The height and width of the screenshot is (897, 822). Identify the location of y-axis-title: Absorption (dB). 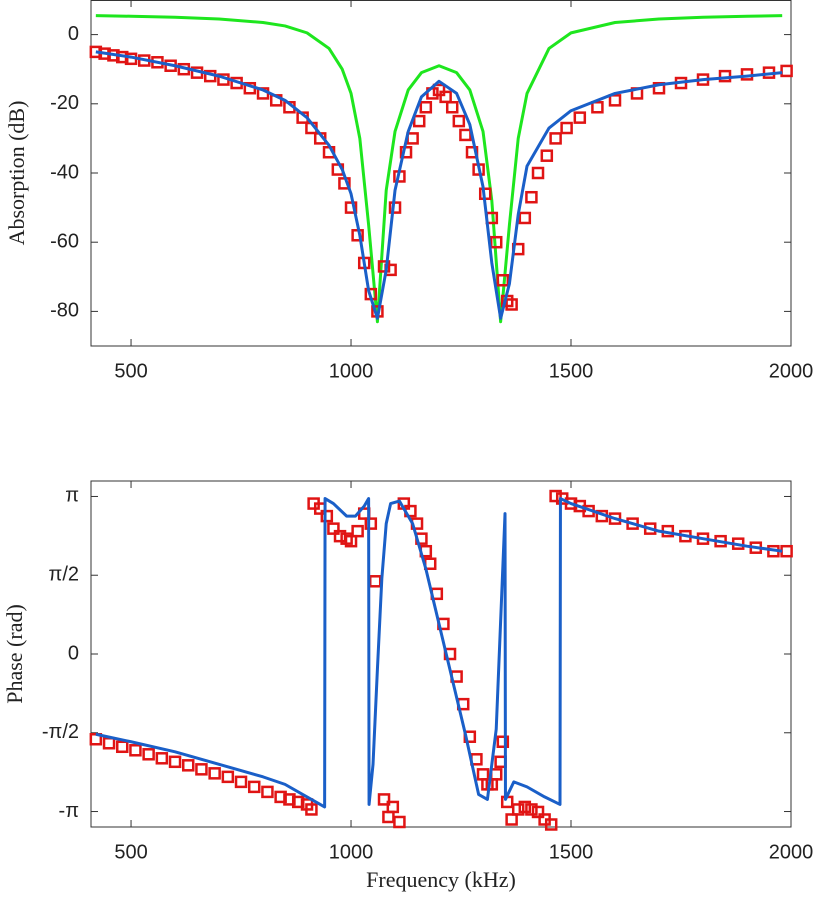
(16, 173).